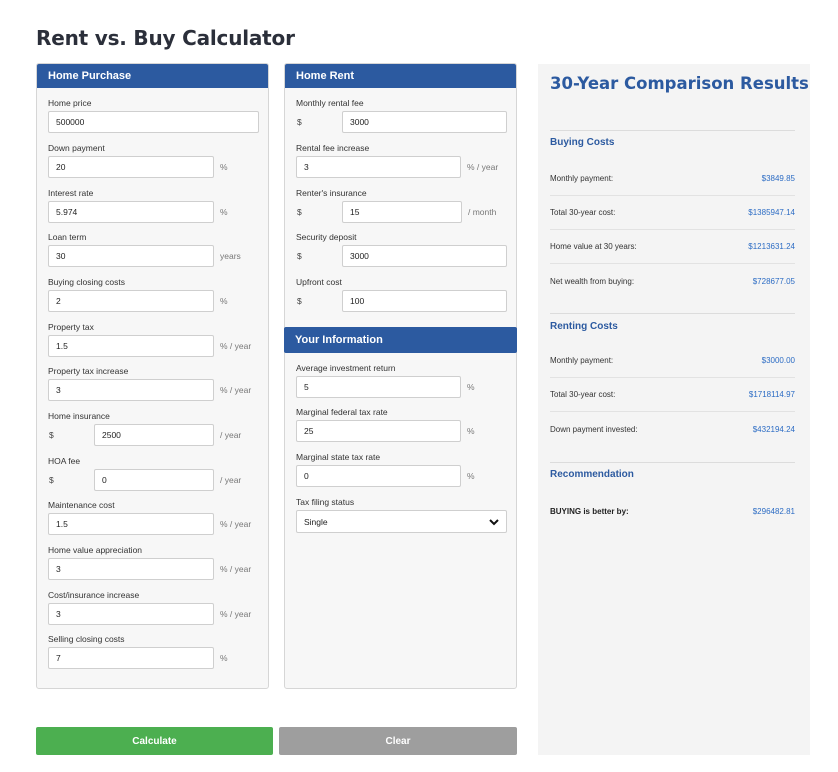  Describe the element at coordinates (154, 480) in the screenshot. I see `hoa-fee-input: 0` at that location.